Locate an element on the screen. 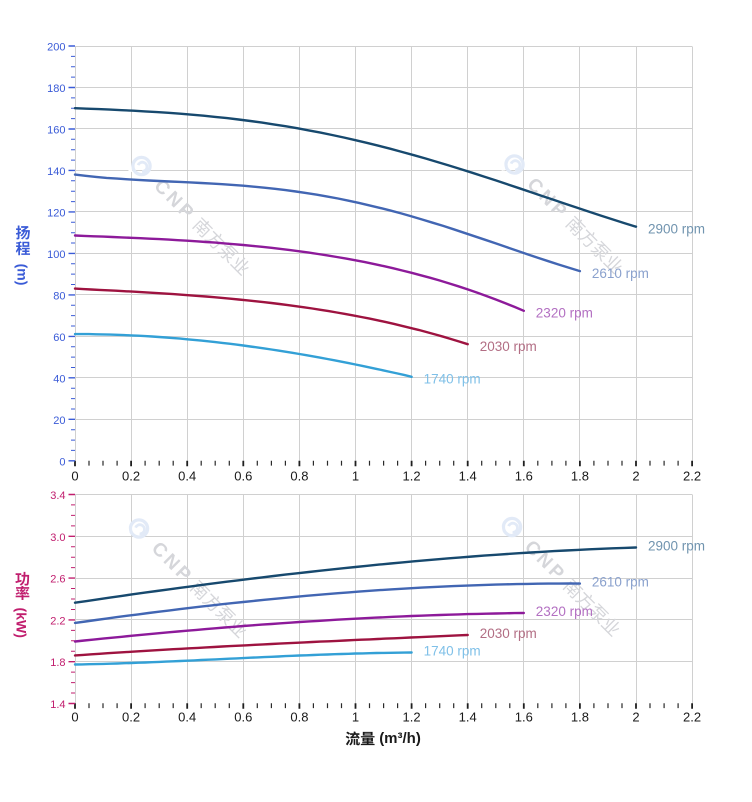 Image resolution: width=752 pixels, height=802 pixels. svg-text: 200 is located at coordinates (56, 48).